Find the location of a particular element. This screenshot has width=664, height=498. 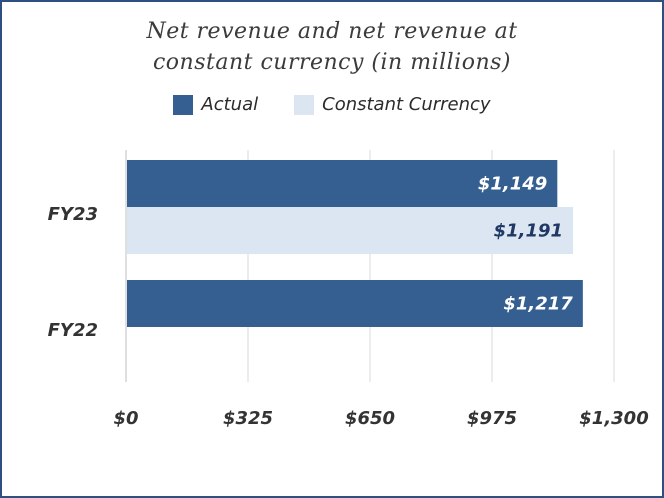

chart-legend: Actual Constant Currency is located at coordinates (332, 104).